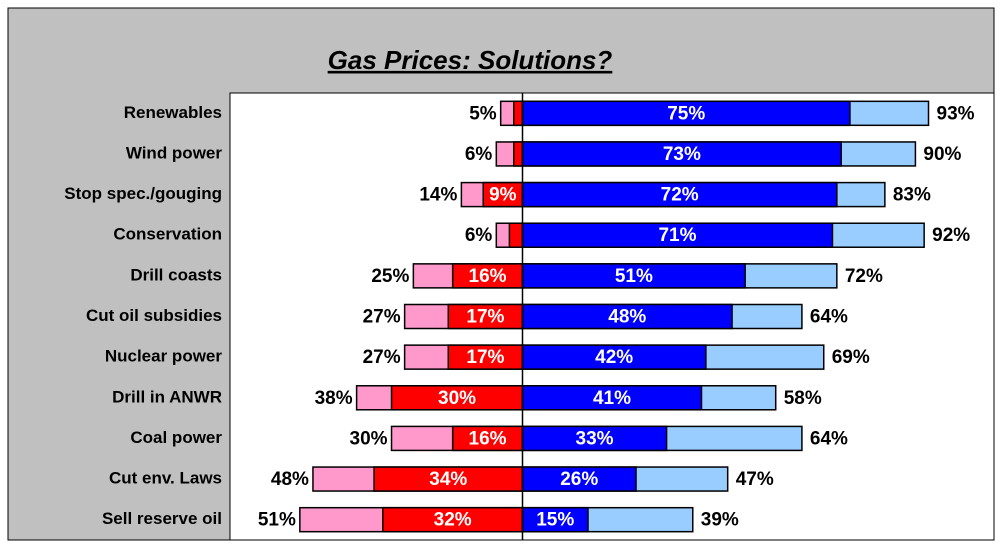  I want to click on chart-title: Gas Prices: Solutions?, so click(470, 60).